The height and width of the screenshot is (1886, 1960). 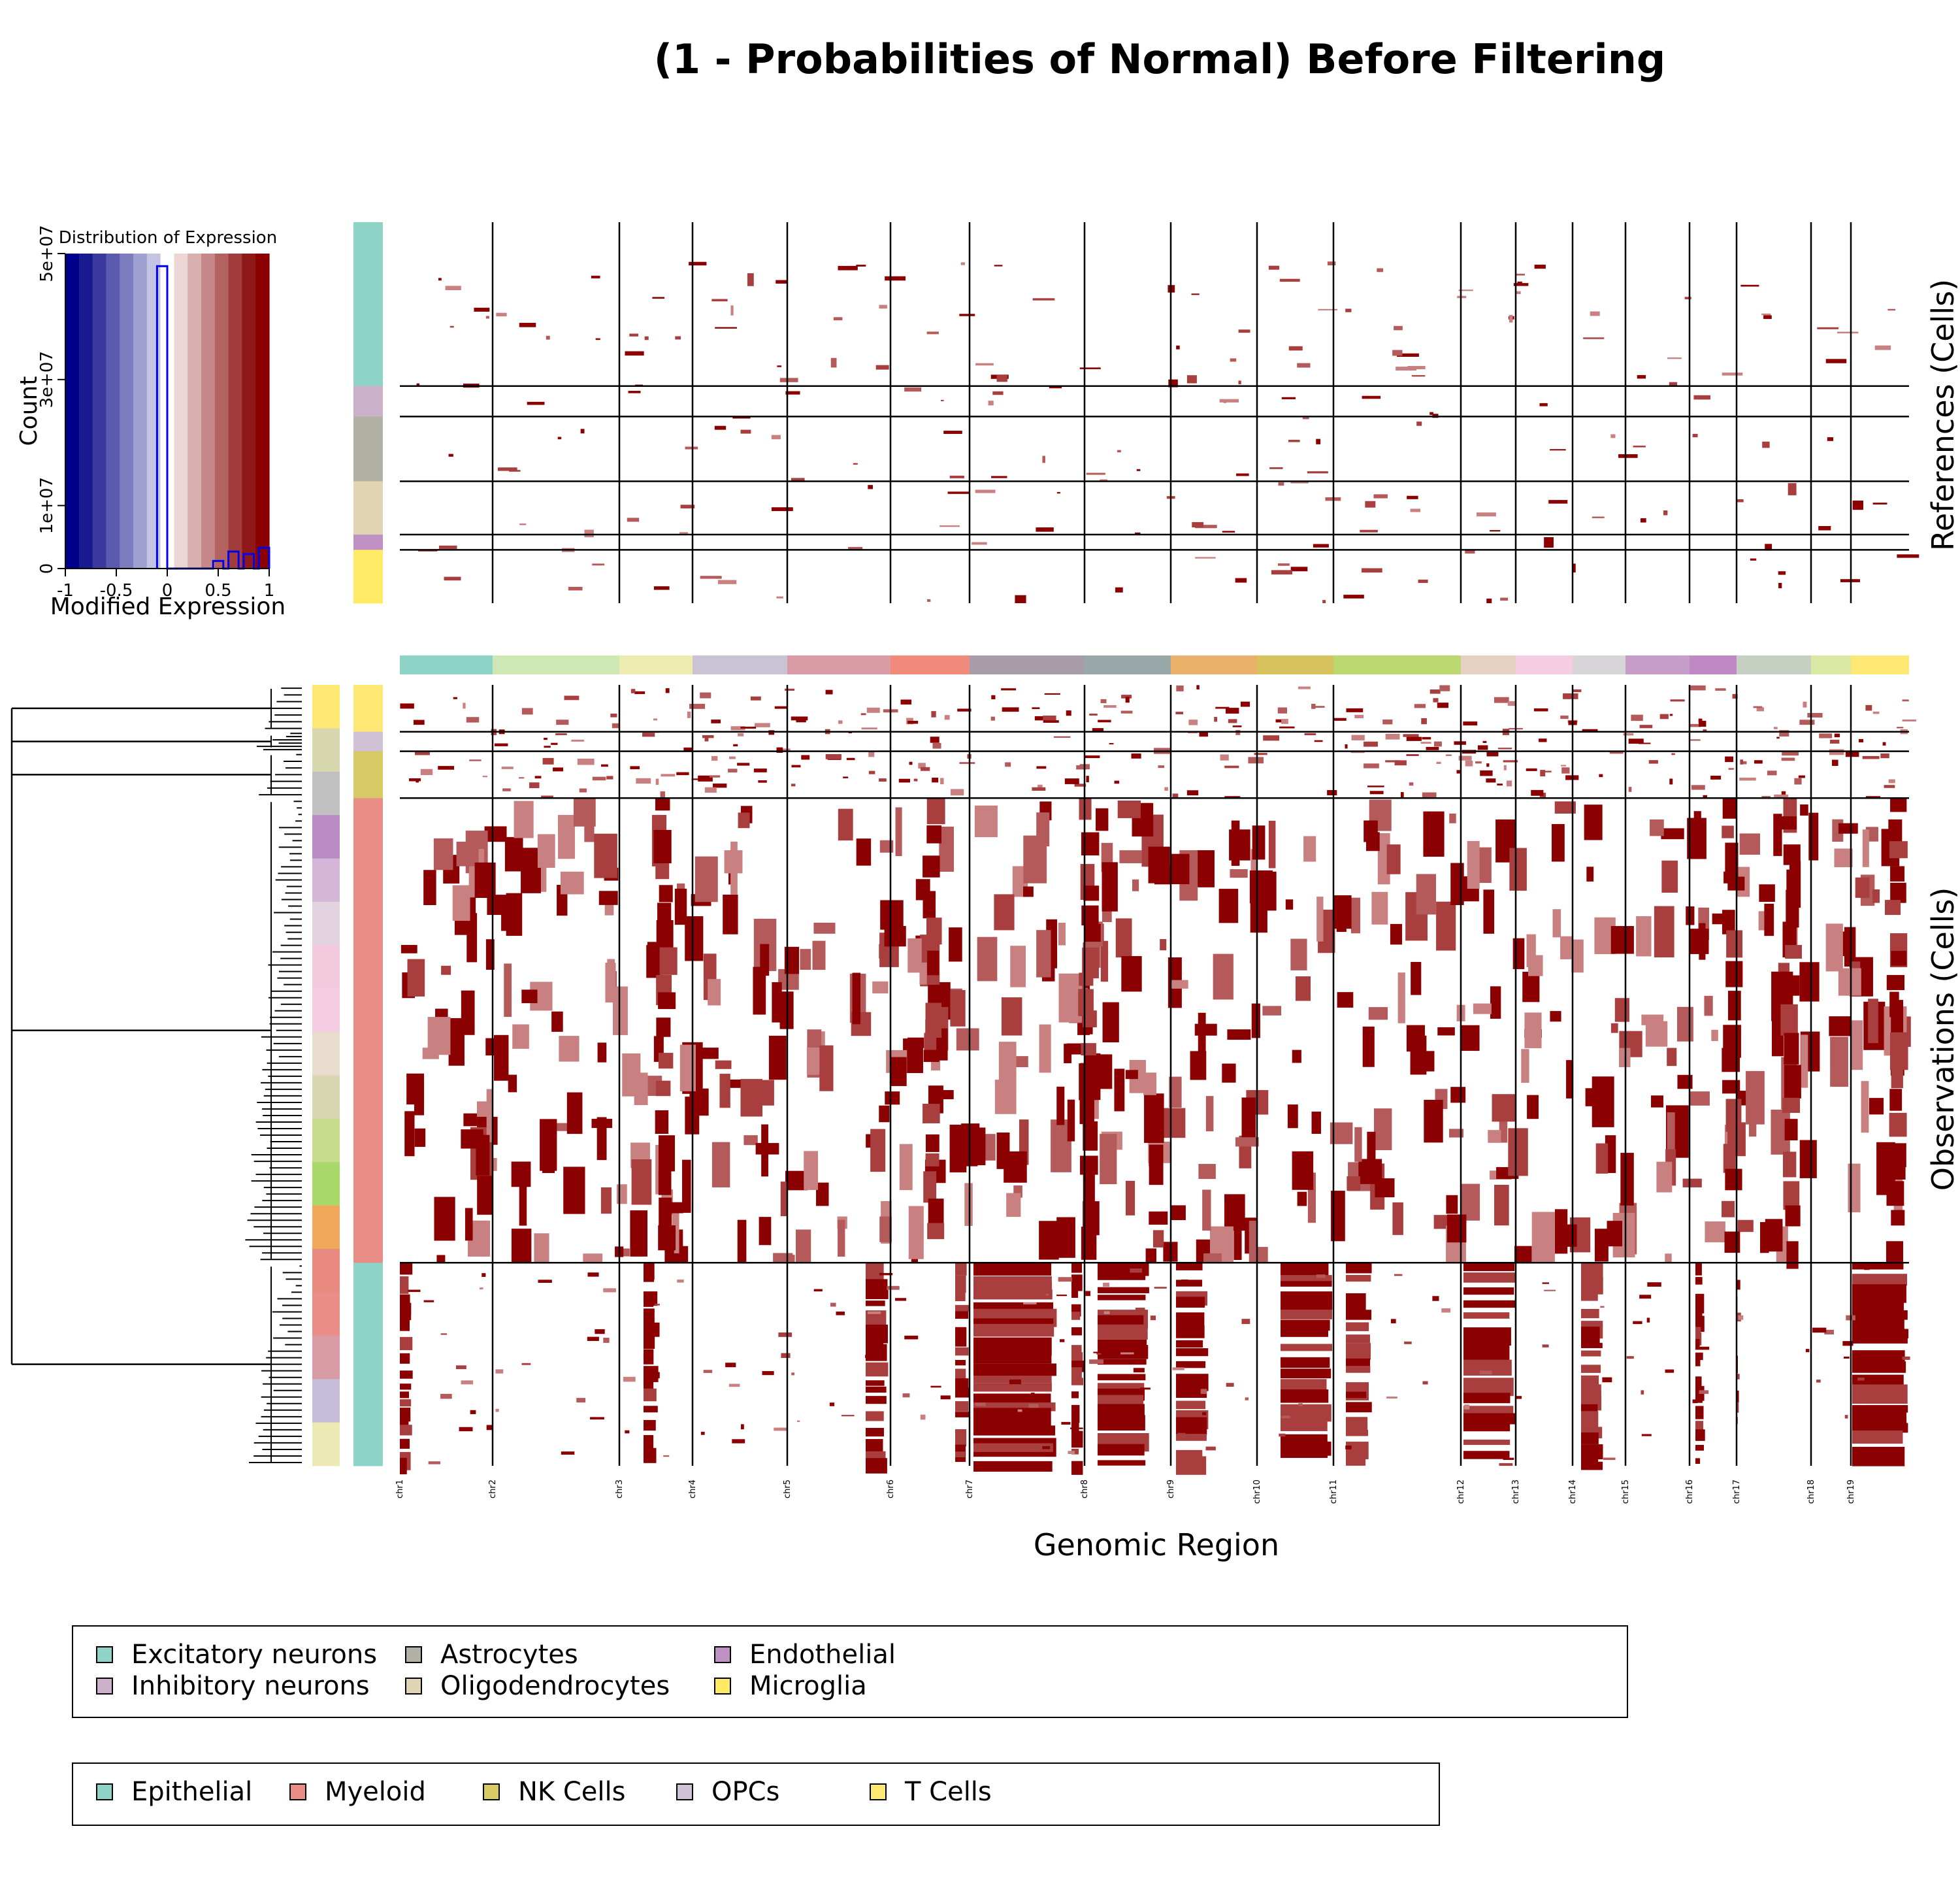 I want to click on observation-annotation-bars, so click(x=347, y=1075).